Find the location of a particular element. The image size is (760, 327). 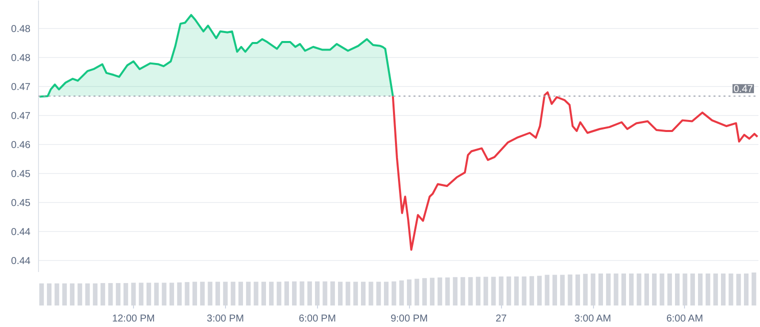

x-tick-label: 27 is located at coordinates (502, 319).